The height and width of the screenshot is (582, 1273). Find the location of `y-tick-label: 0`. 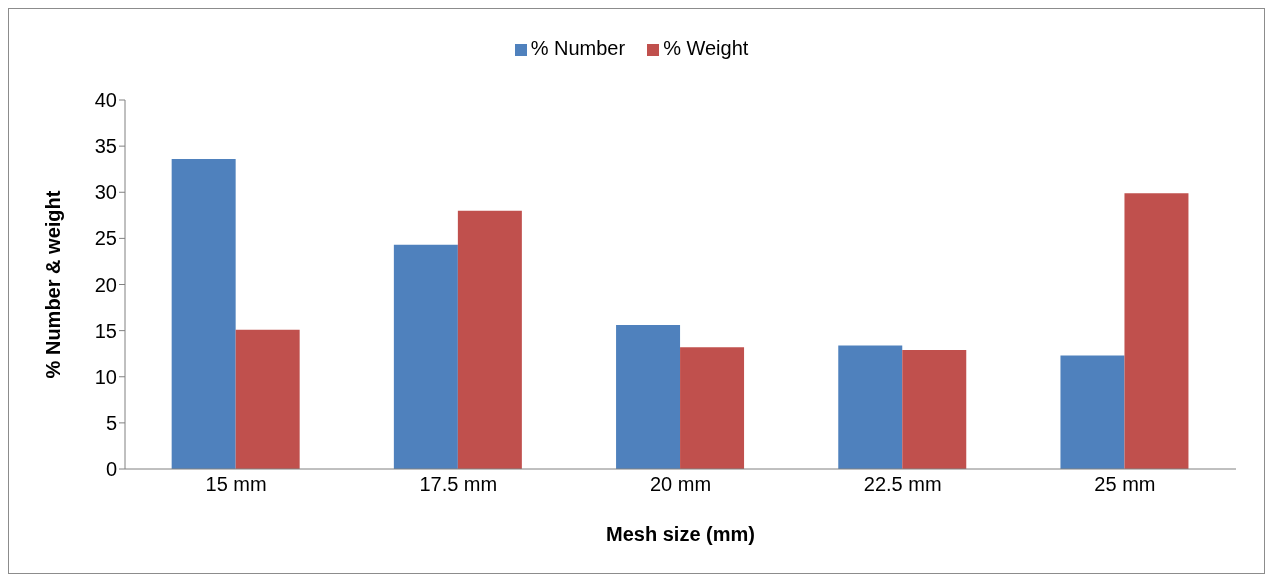

y-tick-label: 0 is located at coordinates (111, 469).